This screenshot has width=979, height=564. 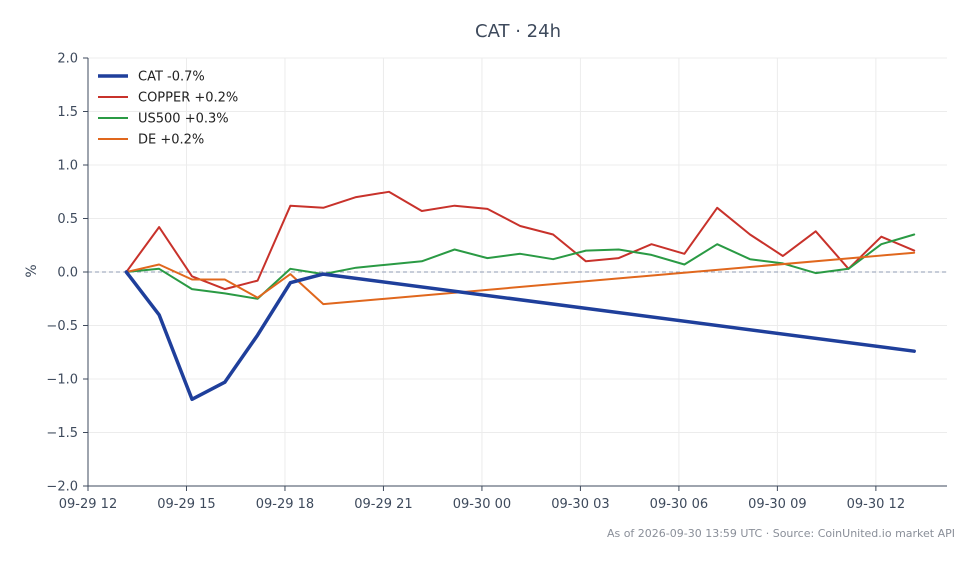 What do you see at coordinates (188, 98) in the screenshot?
I see `legend-label-1: COPPER +0.2%` at bounding box center [188, 98].